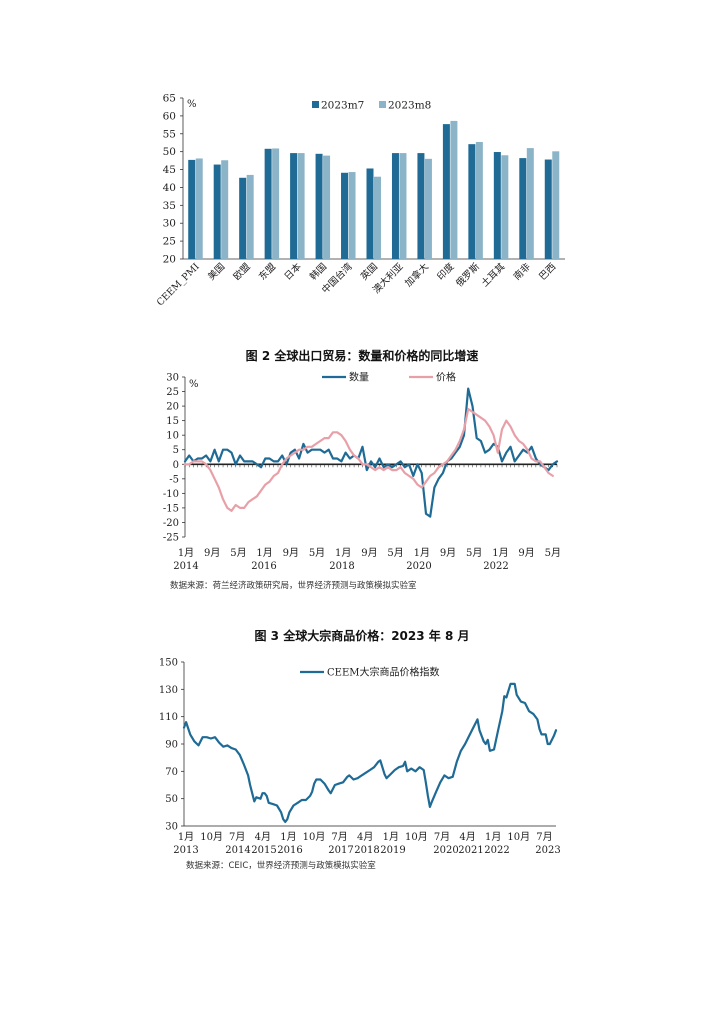 This screenshot has width=724, height=1024. I want to click on legend-label: 2023m8, so click(409, 106).